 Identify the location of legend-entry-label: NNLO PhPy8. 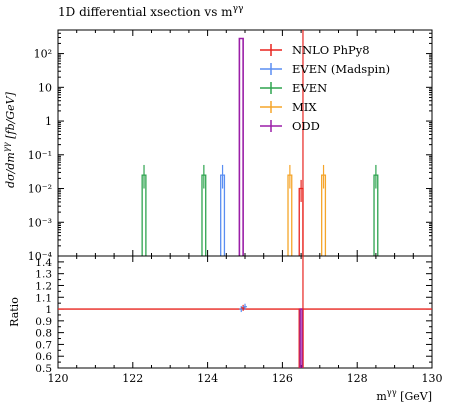
(331, 50).